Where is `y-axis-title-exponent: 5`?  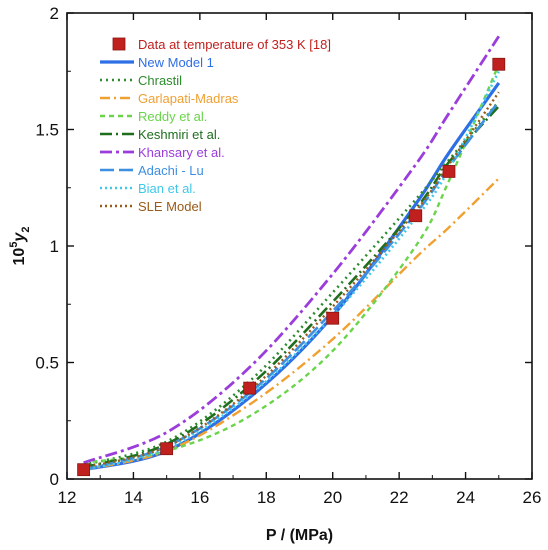
y-axis-title-exponent: 5 is located at coordinates (14, 245).